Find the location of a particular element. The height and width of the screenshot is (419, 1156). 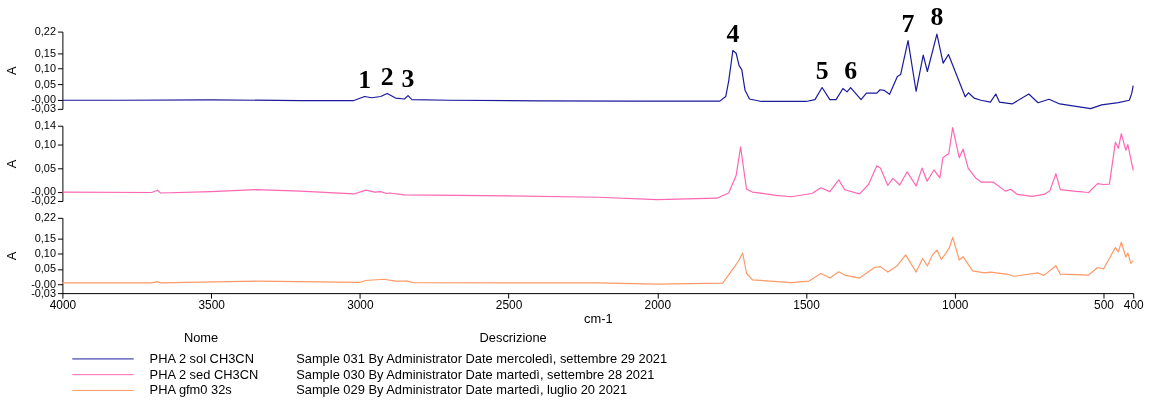

x-tick-label: 500 is located at coordinates (1104, 305).